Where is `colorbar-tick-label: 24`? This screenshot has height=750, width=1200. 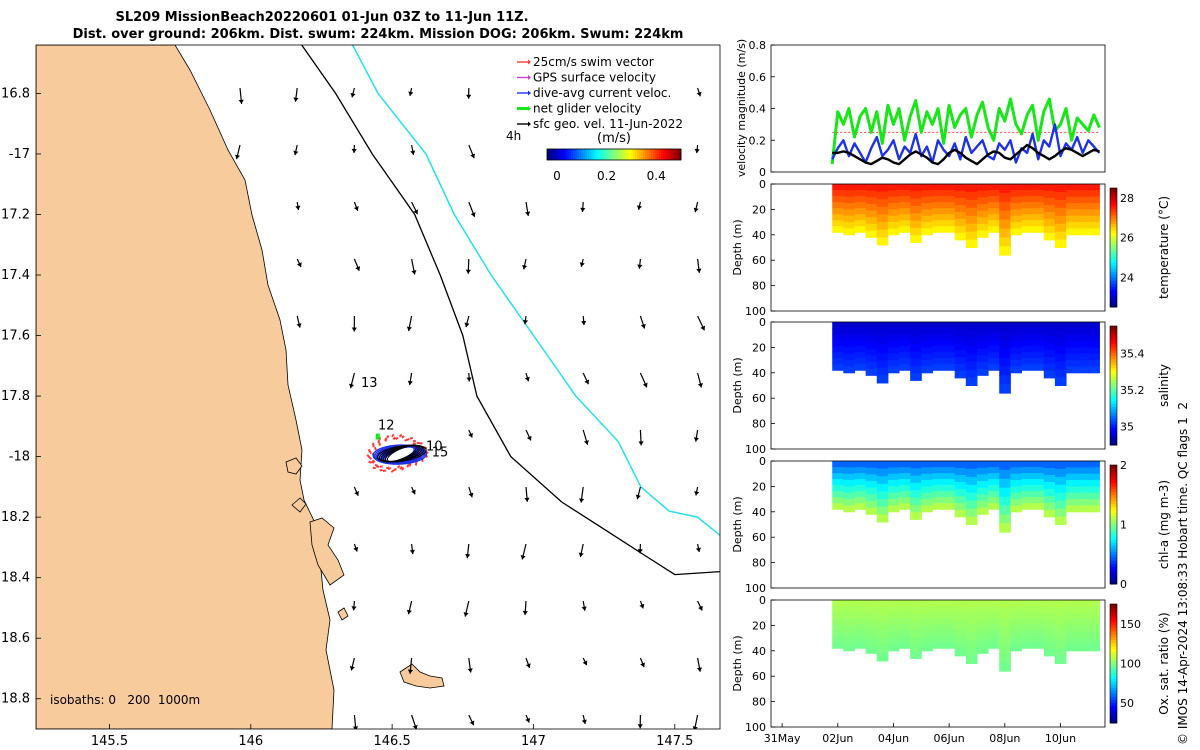 colorbar-tick-label: 24 is located at coordinates (1127, 277).